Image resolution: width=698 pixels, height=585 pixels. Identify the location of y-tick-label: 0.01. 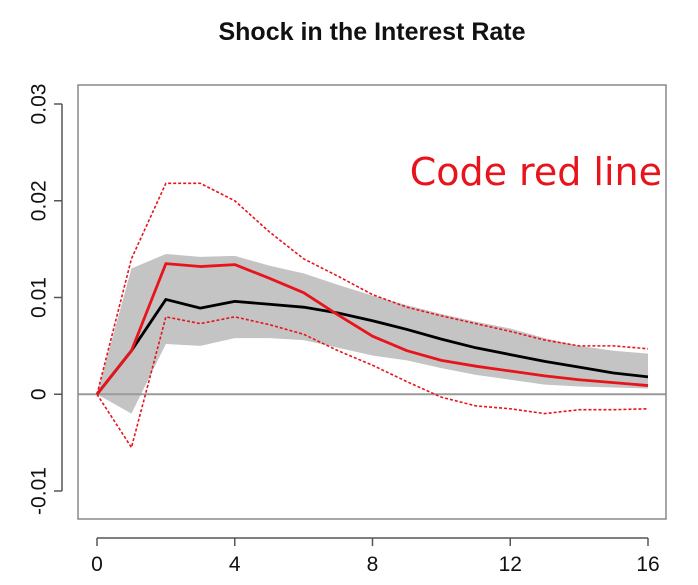
(39, 297).